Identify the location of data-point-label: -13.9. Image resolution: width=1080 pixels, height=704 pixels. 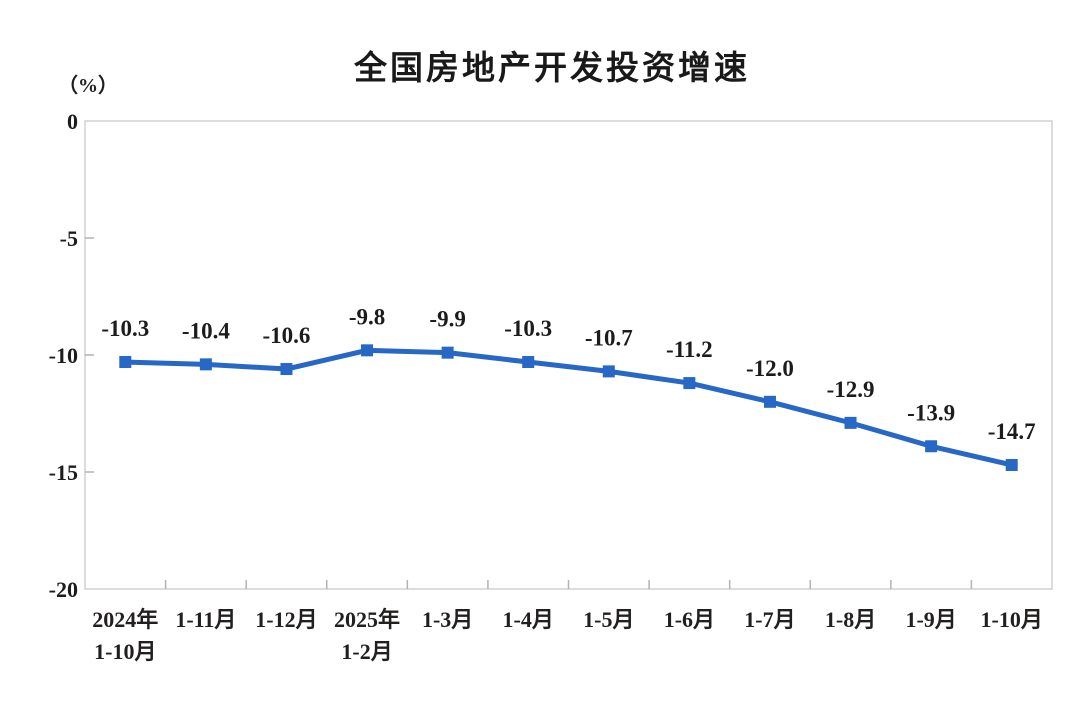
(931, 412).